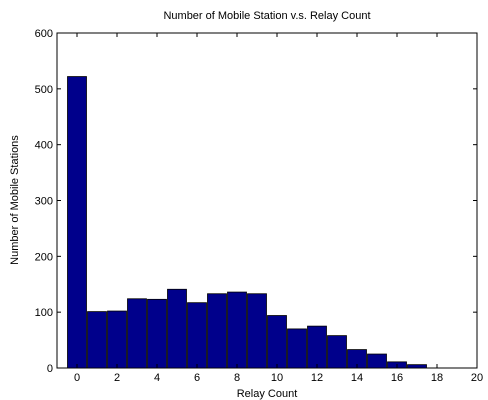 The image size is (488, 400). Describe the element at coordinates (397, 378) in the screenshot. I see `x-tick-label: 16` at that location.